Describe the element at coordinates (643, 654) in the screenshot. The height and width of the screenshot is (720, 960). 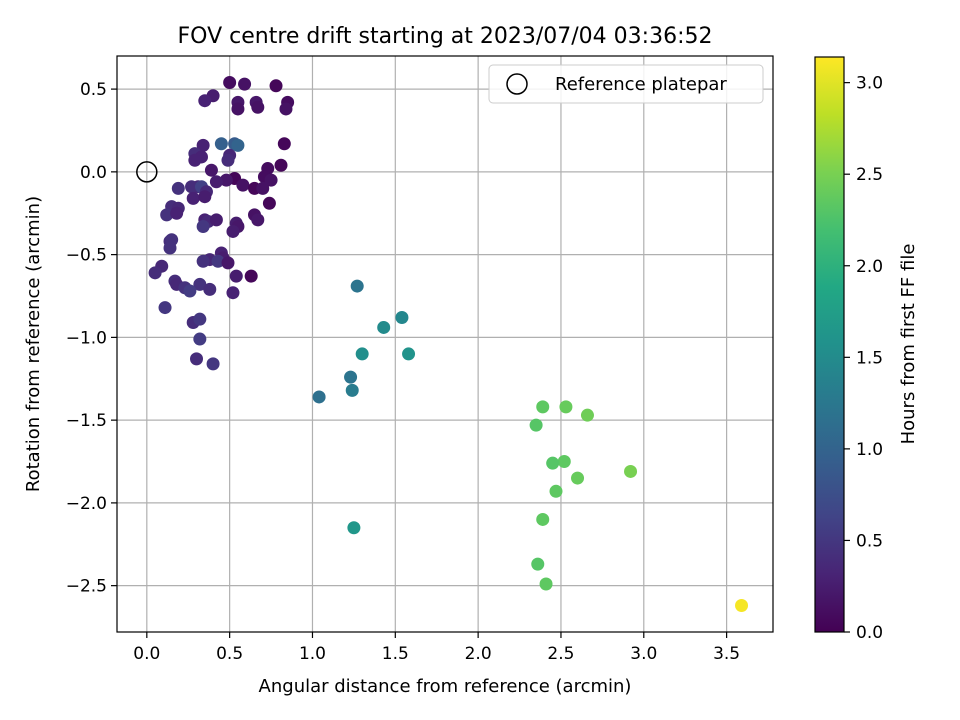
I see `x-tick-label: 3.0` at that location.